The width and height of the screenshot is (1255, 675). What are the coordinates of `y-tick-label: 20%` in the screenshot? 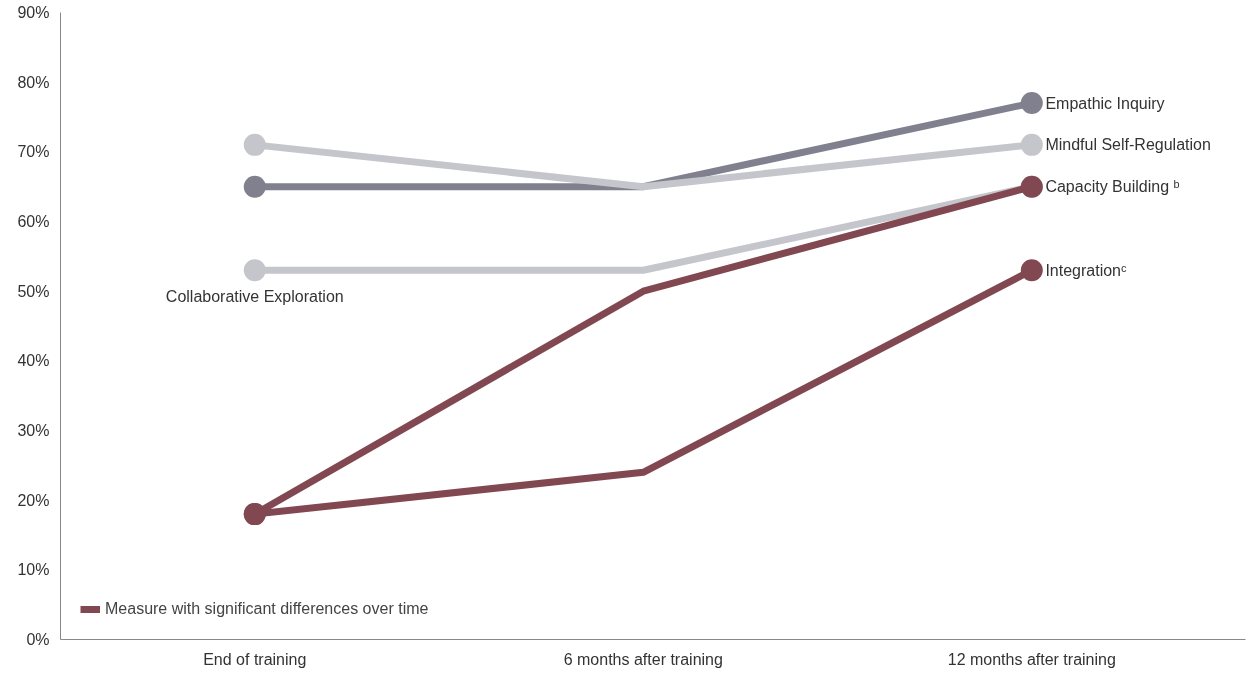 It's located at (33, 500).